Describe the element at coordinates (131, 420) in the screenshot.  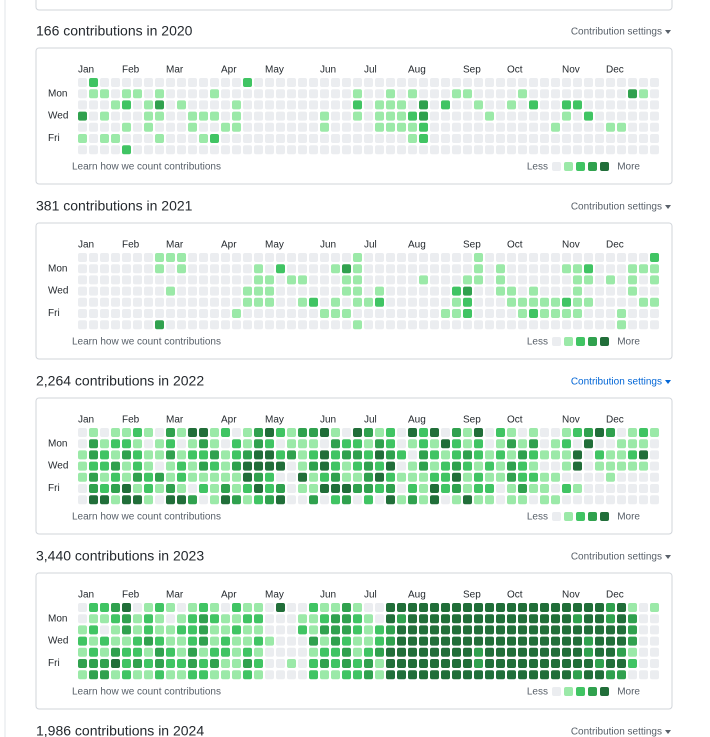
I see `month-label: Feb` at that location.